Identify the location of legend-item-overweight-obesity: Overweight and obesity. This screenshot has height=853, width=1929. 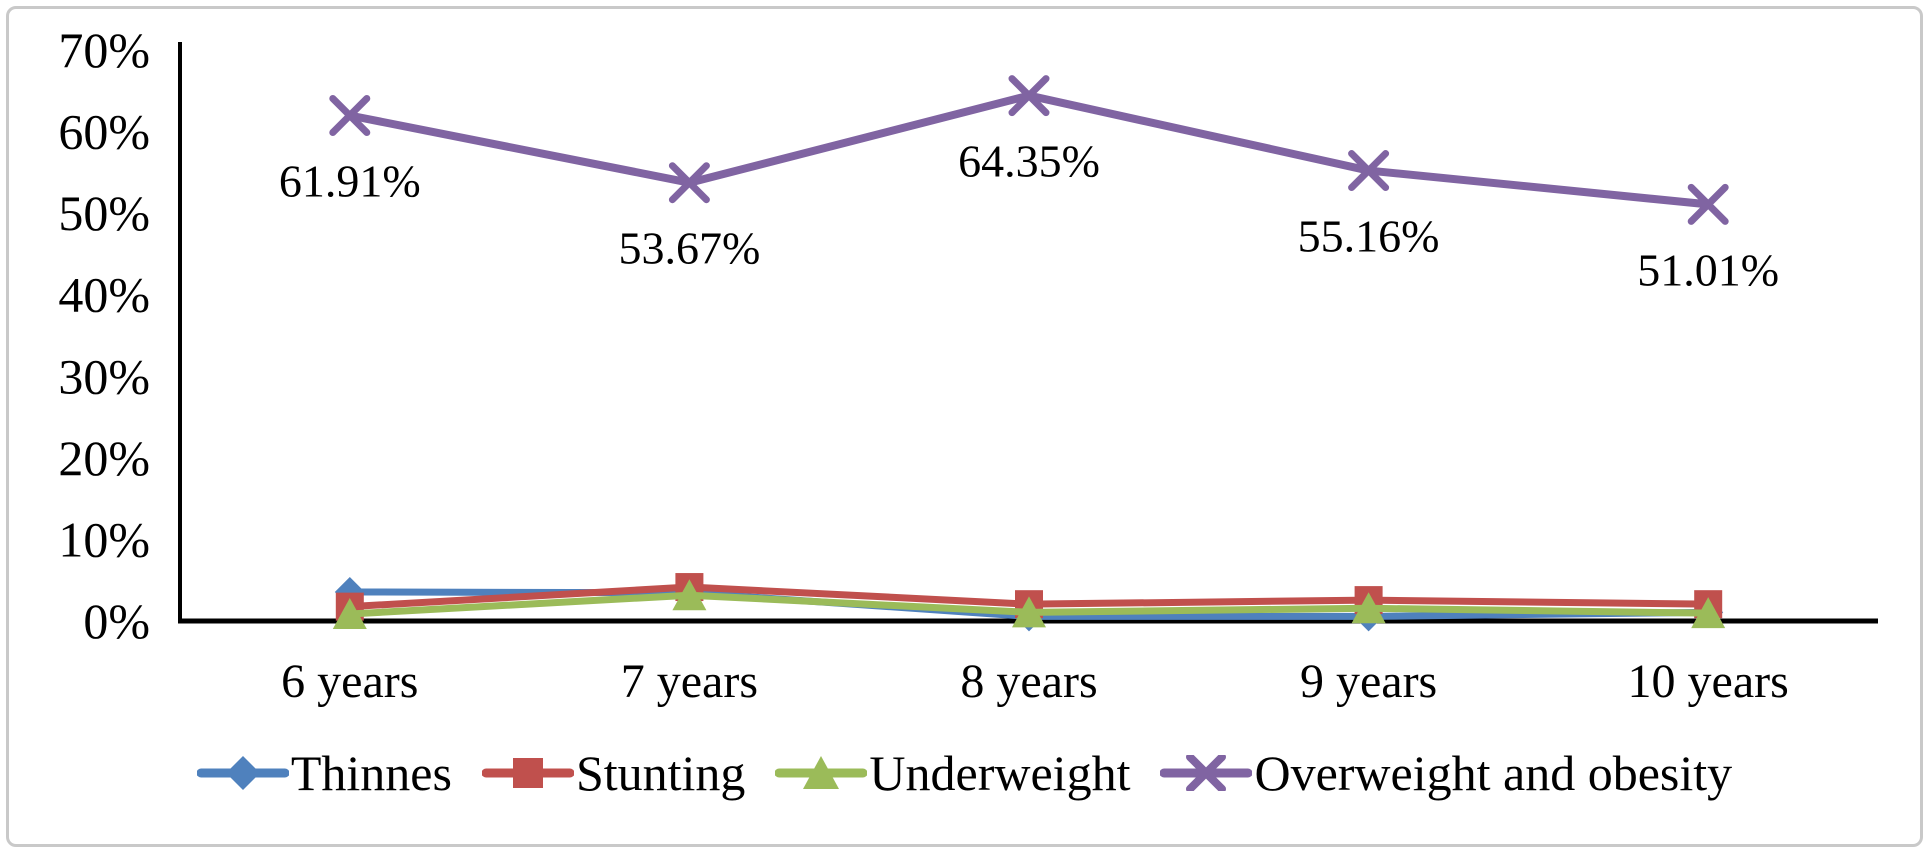
(1446, 773).